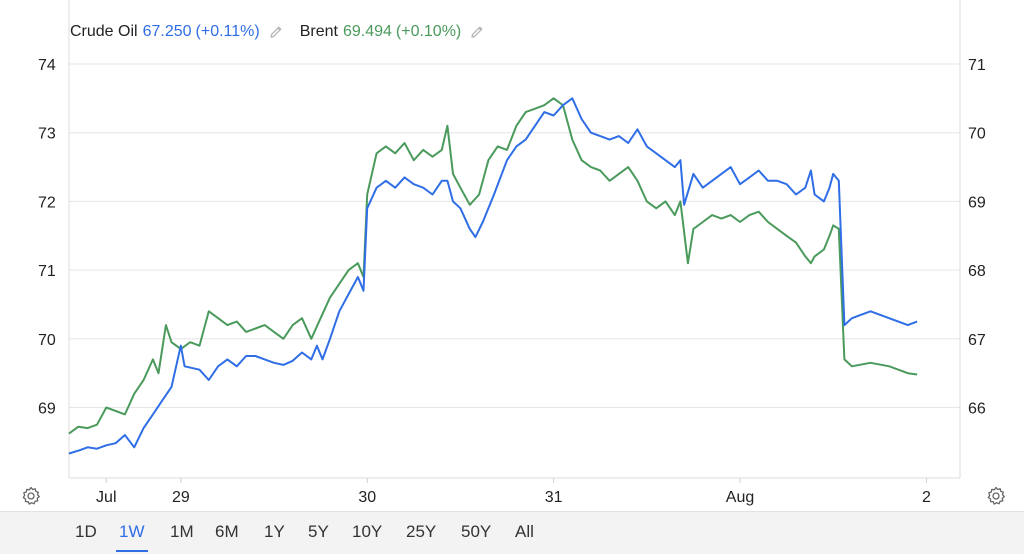  What do you see at coordinates (513, 492) in the screenshot?
I see `x-axis: Jul 29 30 31 Aug 2` at bounding box center [513, 492].